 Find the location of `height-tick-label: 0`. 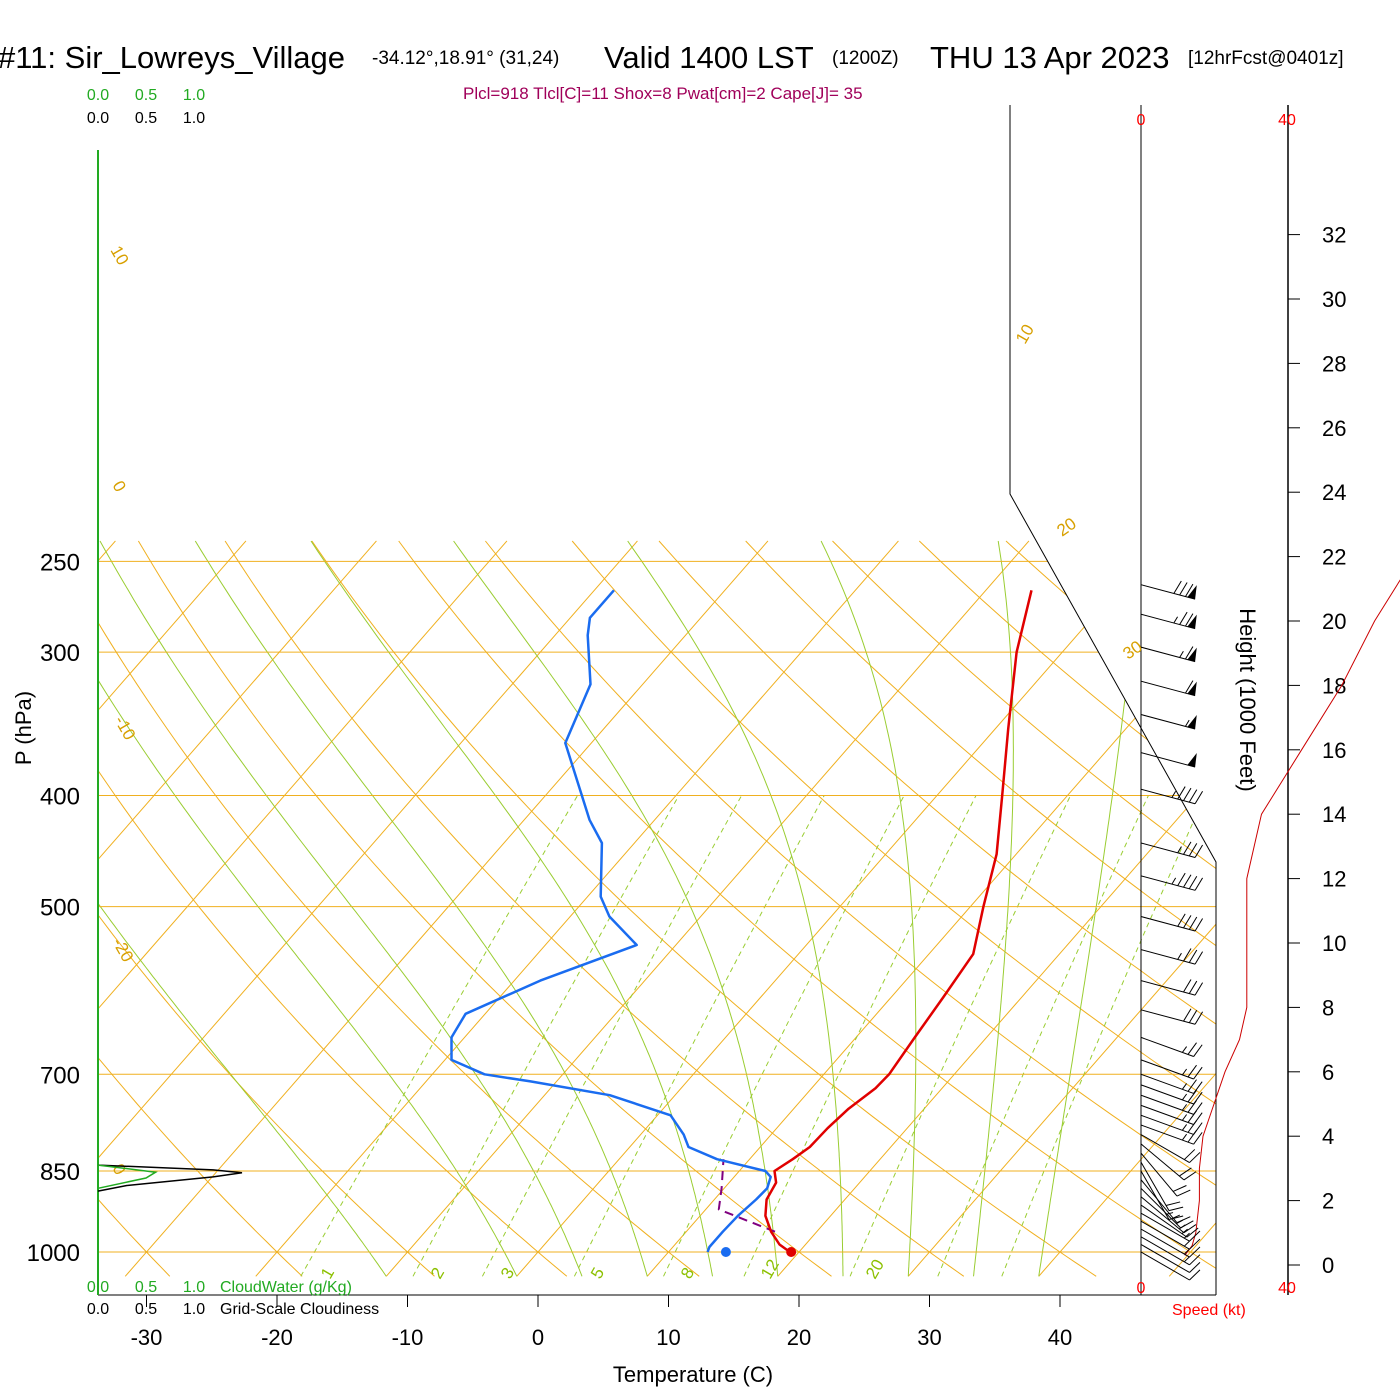

height-tick-label: 0 is located at coordinates (1328, 1265).